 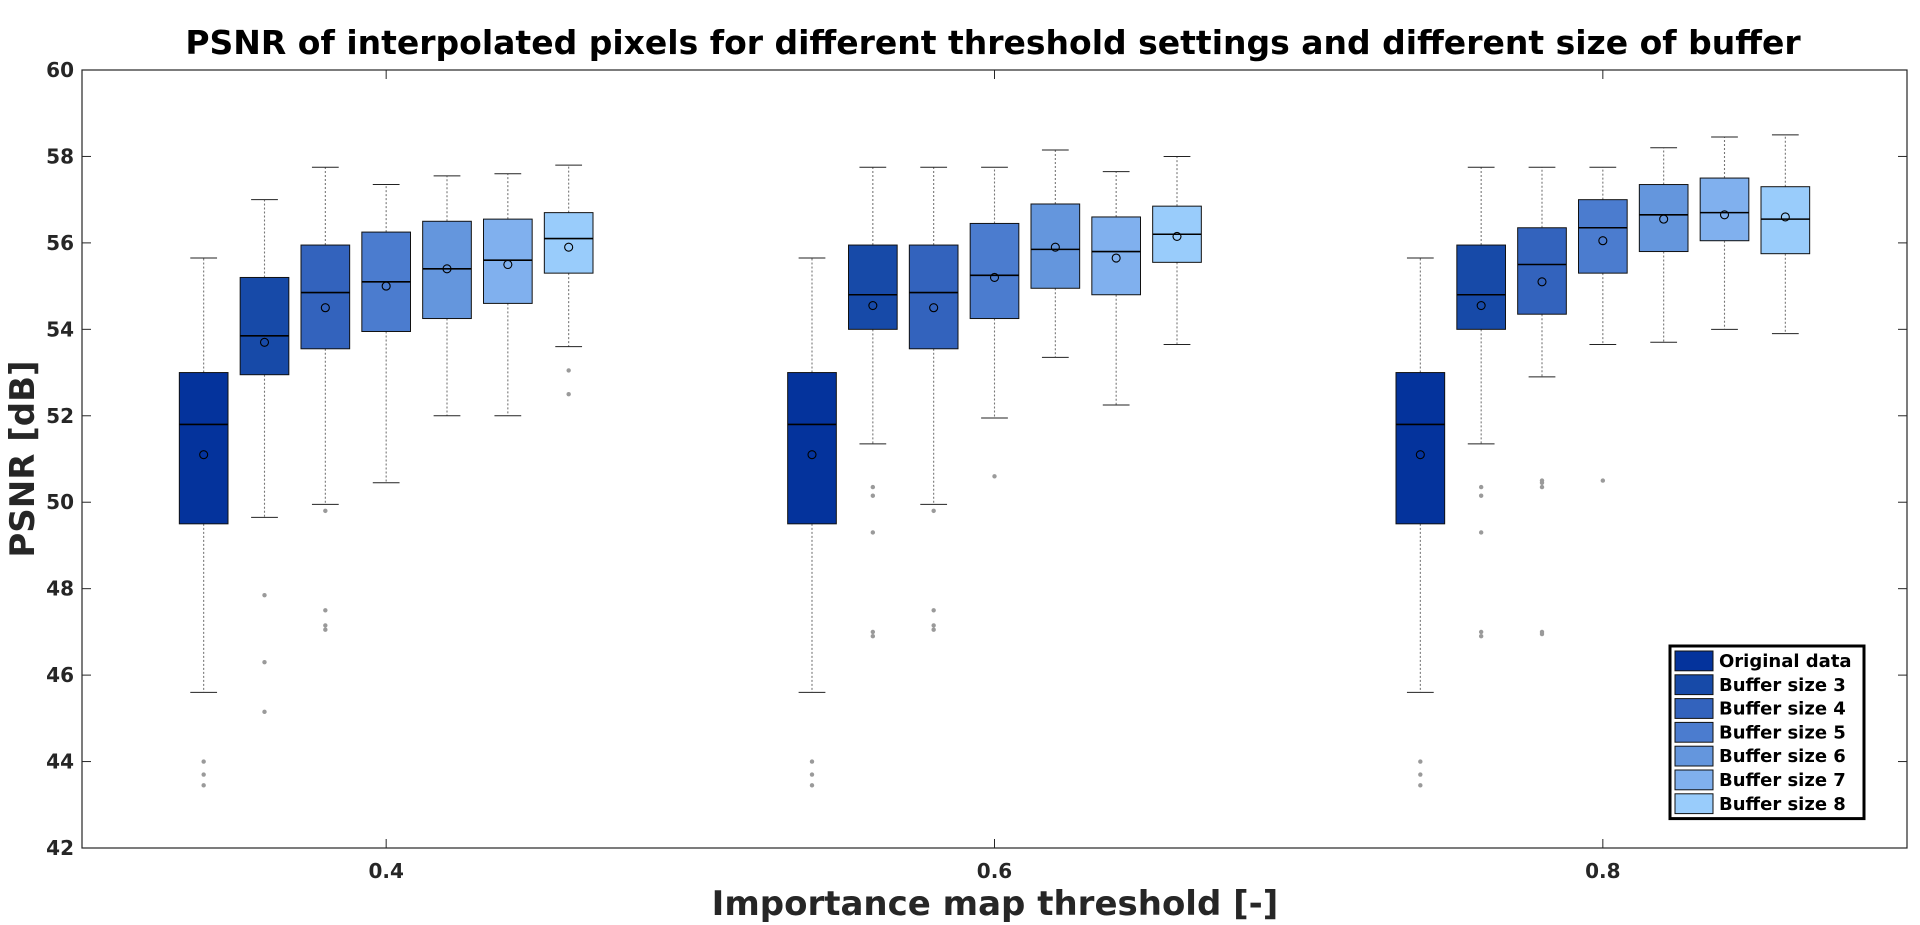 I want to click on y-tick-label: 48, so click(x=60, y=589).